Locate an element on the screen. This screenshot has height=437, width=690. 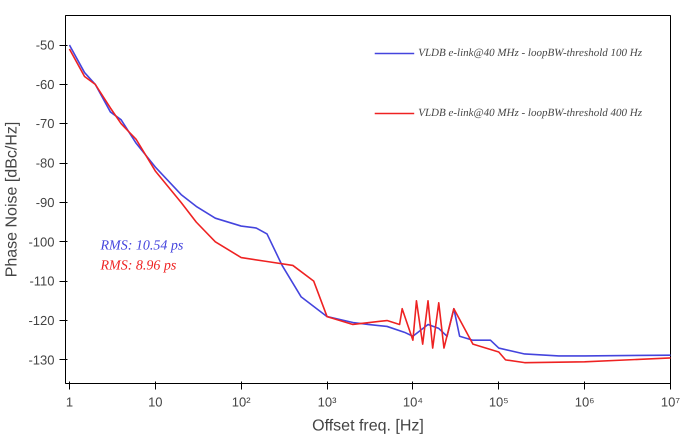
x-axis-title: Offset freq. [Hz] is located at coordinates (368, 426).